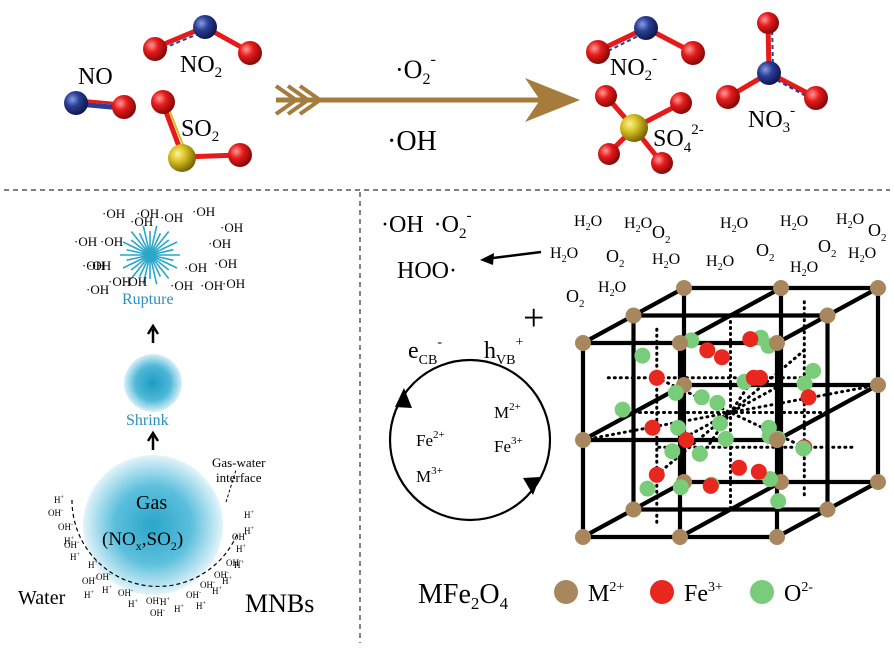 The height and width of the screenshot is (648, 894). I want to click on radicals-label: ·OH ·O2-, so click(426, 225).